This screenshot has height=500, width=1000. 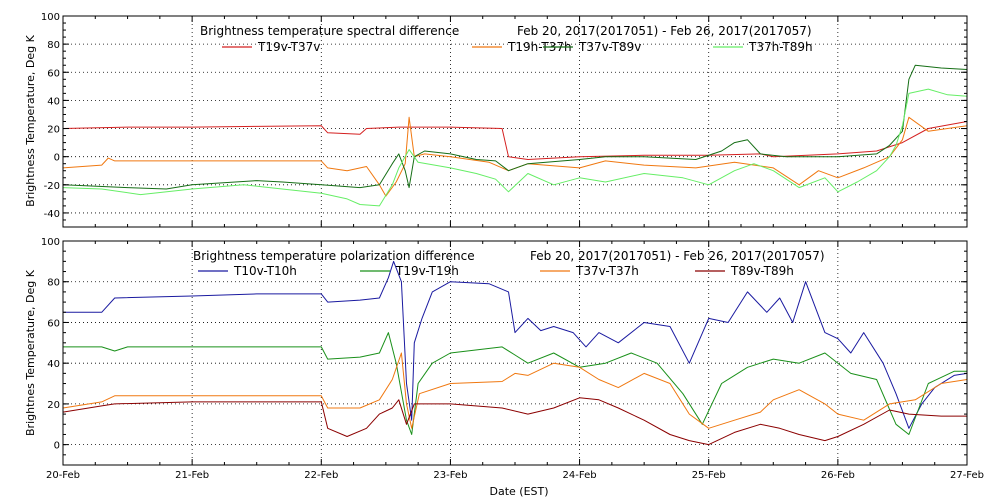 What do you see at coordinates (52, 186) in the screenshot?
I see `y-tick-label: -20` at bounding box center [52, 186].